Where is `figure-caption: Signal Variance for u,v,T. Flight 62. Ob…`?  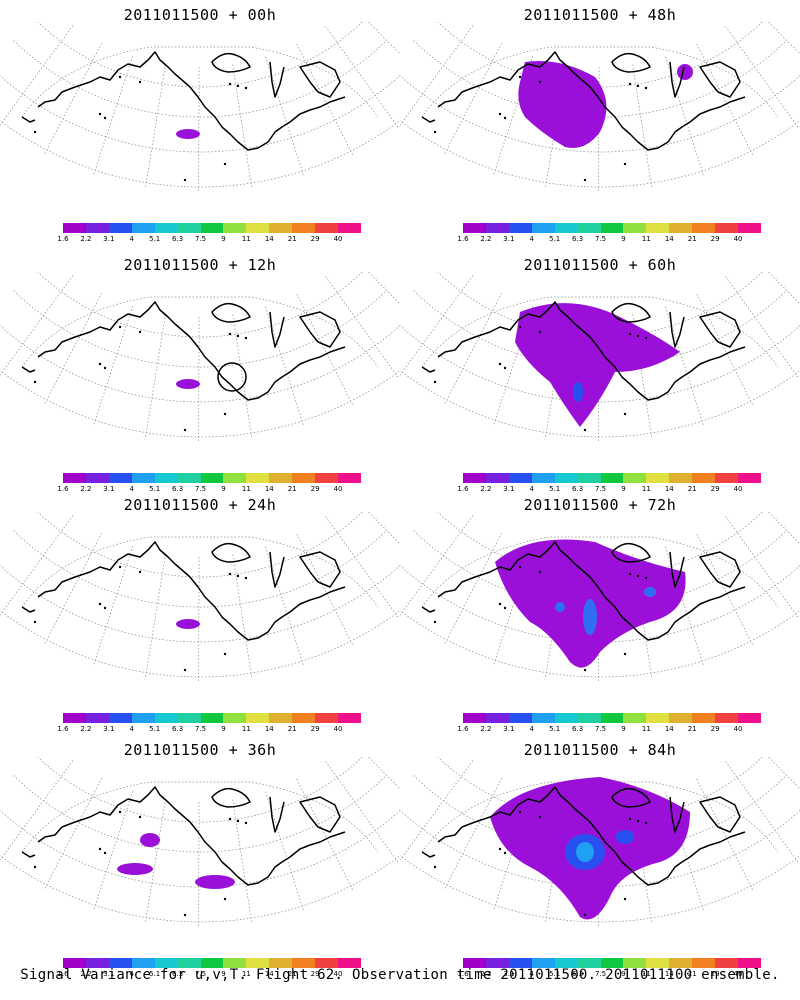 figure-caption: Signal Variance for u,v,T. Flight 62. Ob… is located at coordinates (400, 975).